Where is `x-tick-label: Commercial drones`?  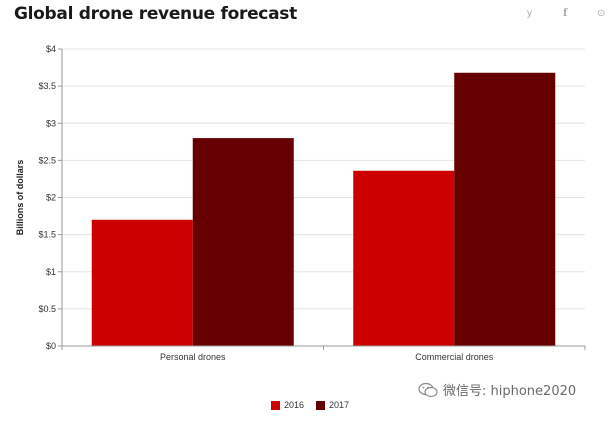 x-tick-label: Commercial drones is located at coordinates (454, 357).